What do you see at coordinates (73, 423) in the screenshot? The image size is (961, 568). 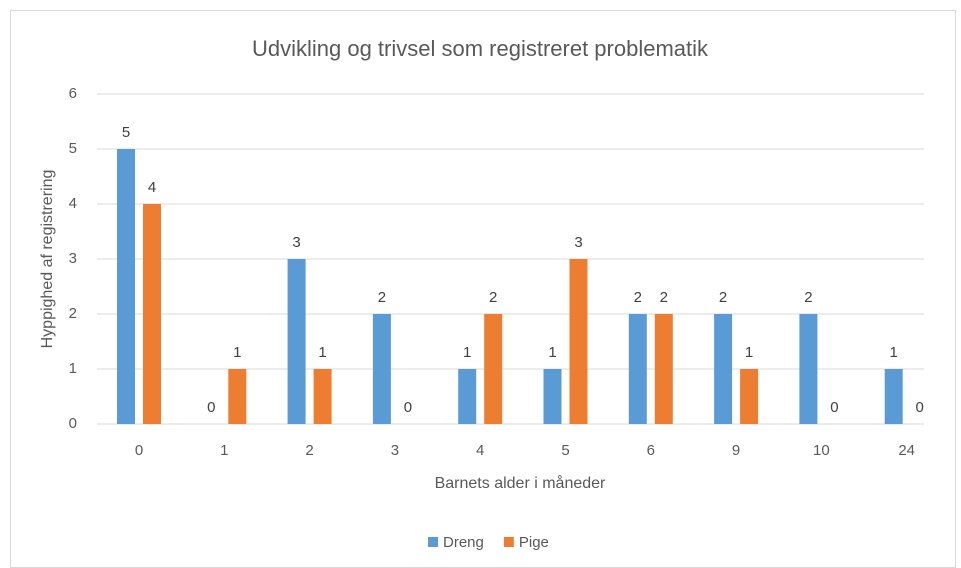 I see `y-tick-label: 0` at bounding box center [73, 423].